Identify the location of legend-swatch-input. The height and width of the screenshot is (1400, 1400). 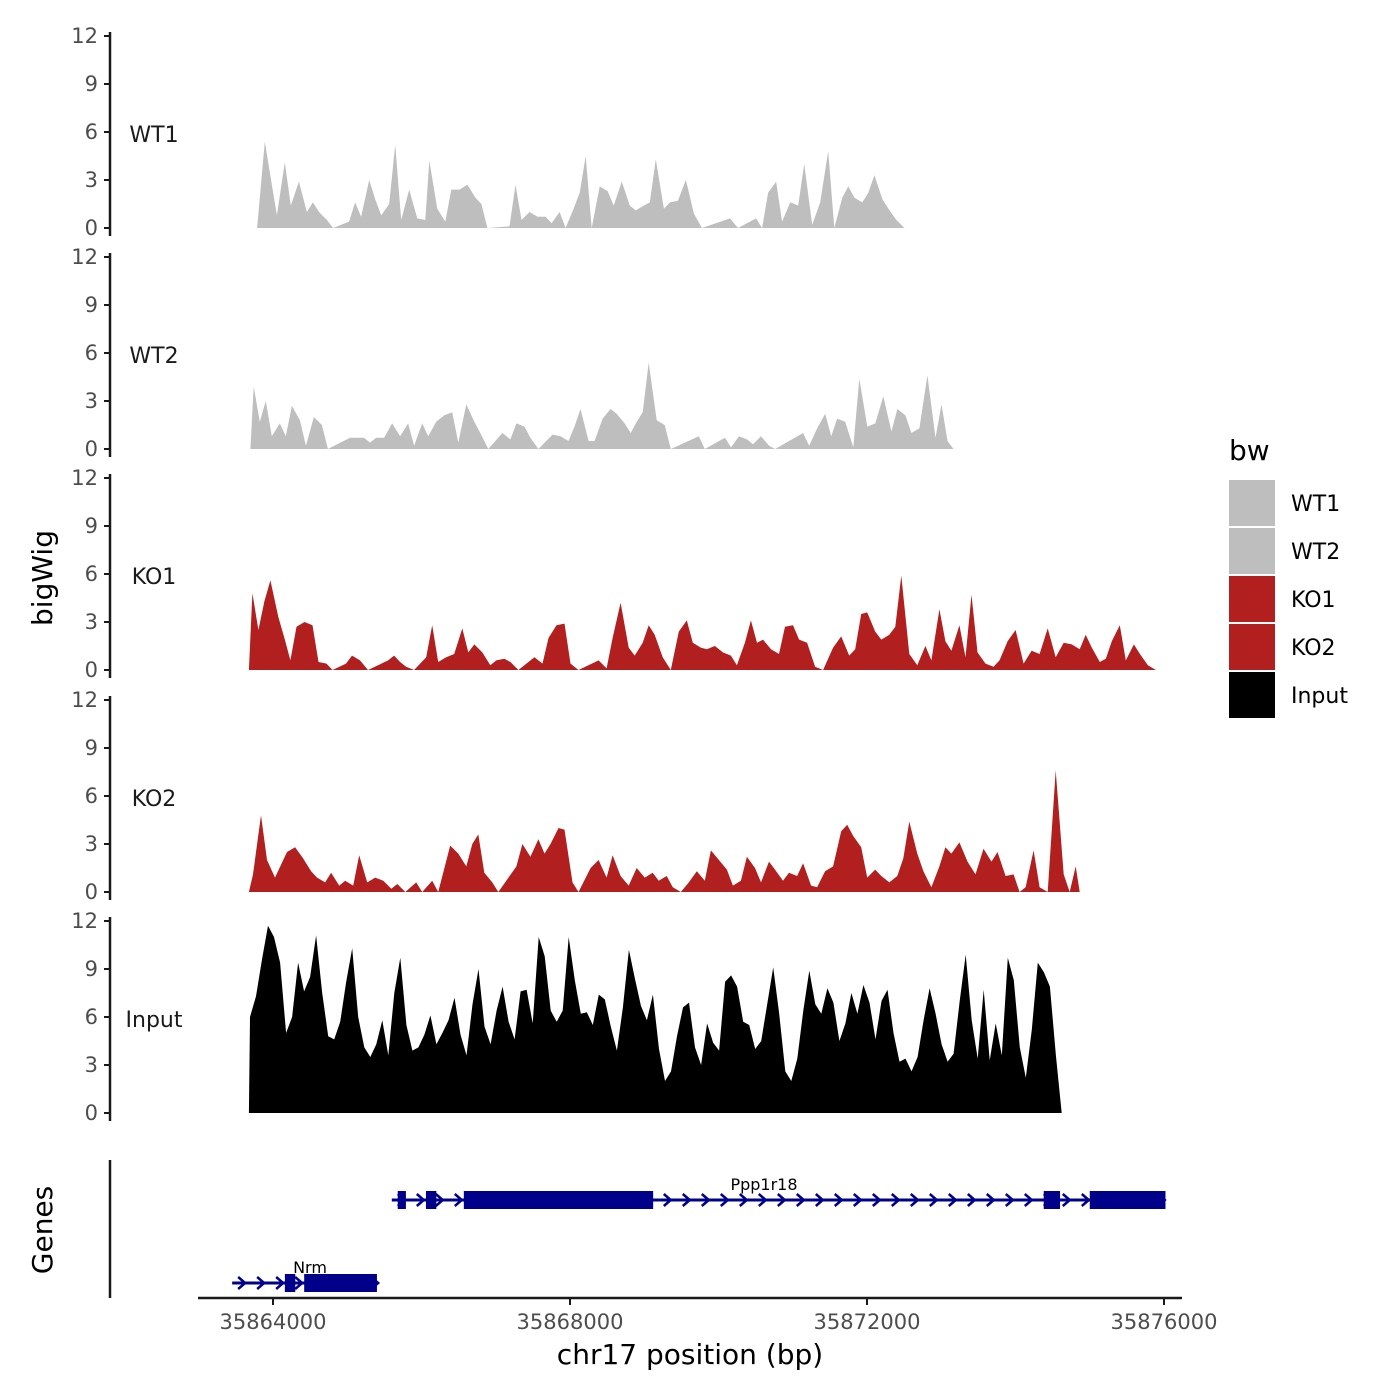
(1252, 695).